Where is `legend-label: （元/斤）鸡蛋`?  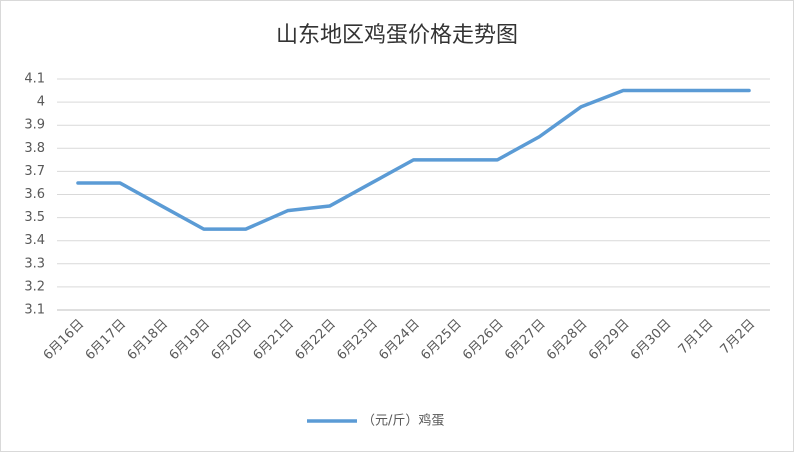 legend-label: （元/斤）鸡蛋 is located at coordinates (403, 421).